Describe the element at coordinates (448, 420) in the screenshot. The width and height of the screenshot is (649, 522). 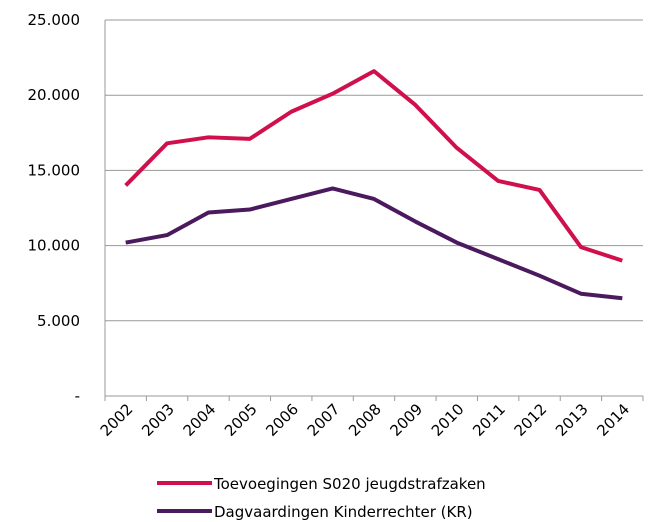
I see `x-tick-label: 2010` at that location.